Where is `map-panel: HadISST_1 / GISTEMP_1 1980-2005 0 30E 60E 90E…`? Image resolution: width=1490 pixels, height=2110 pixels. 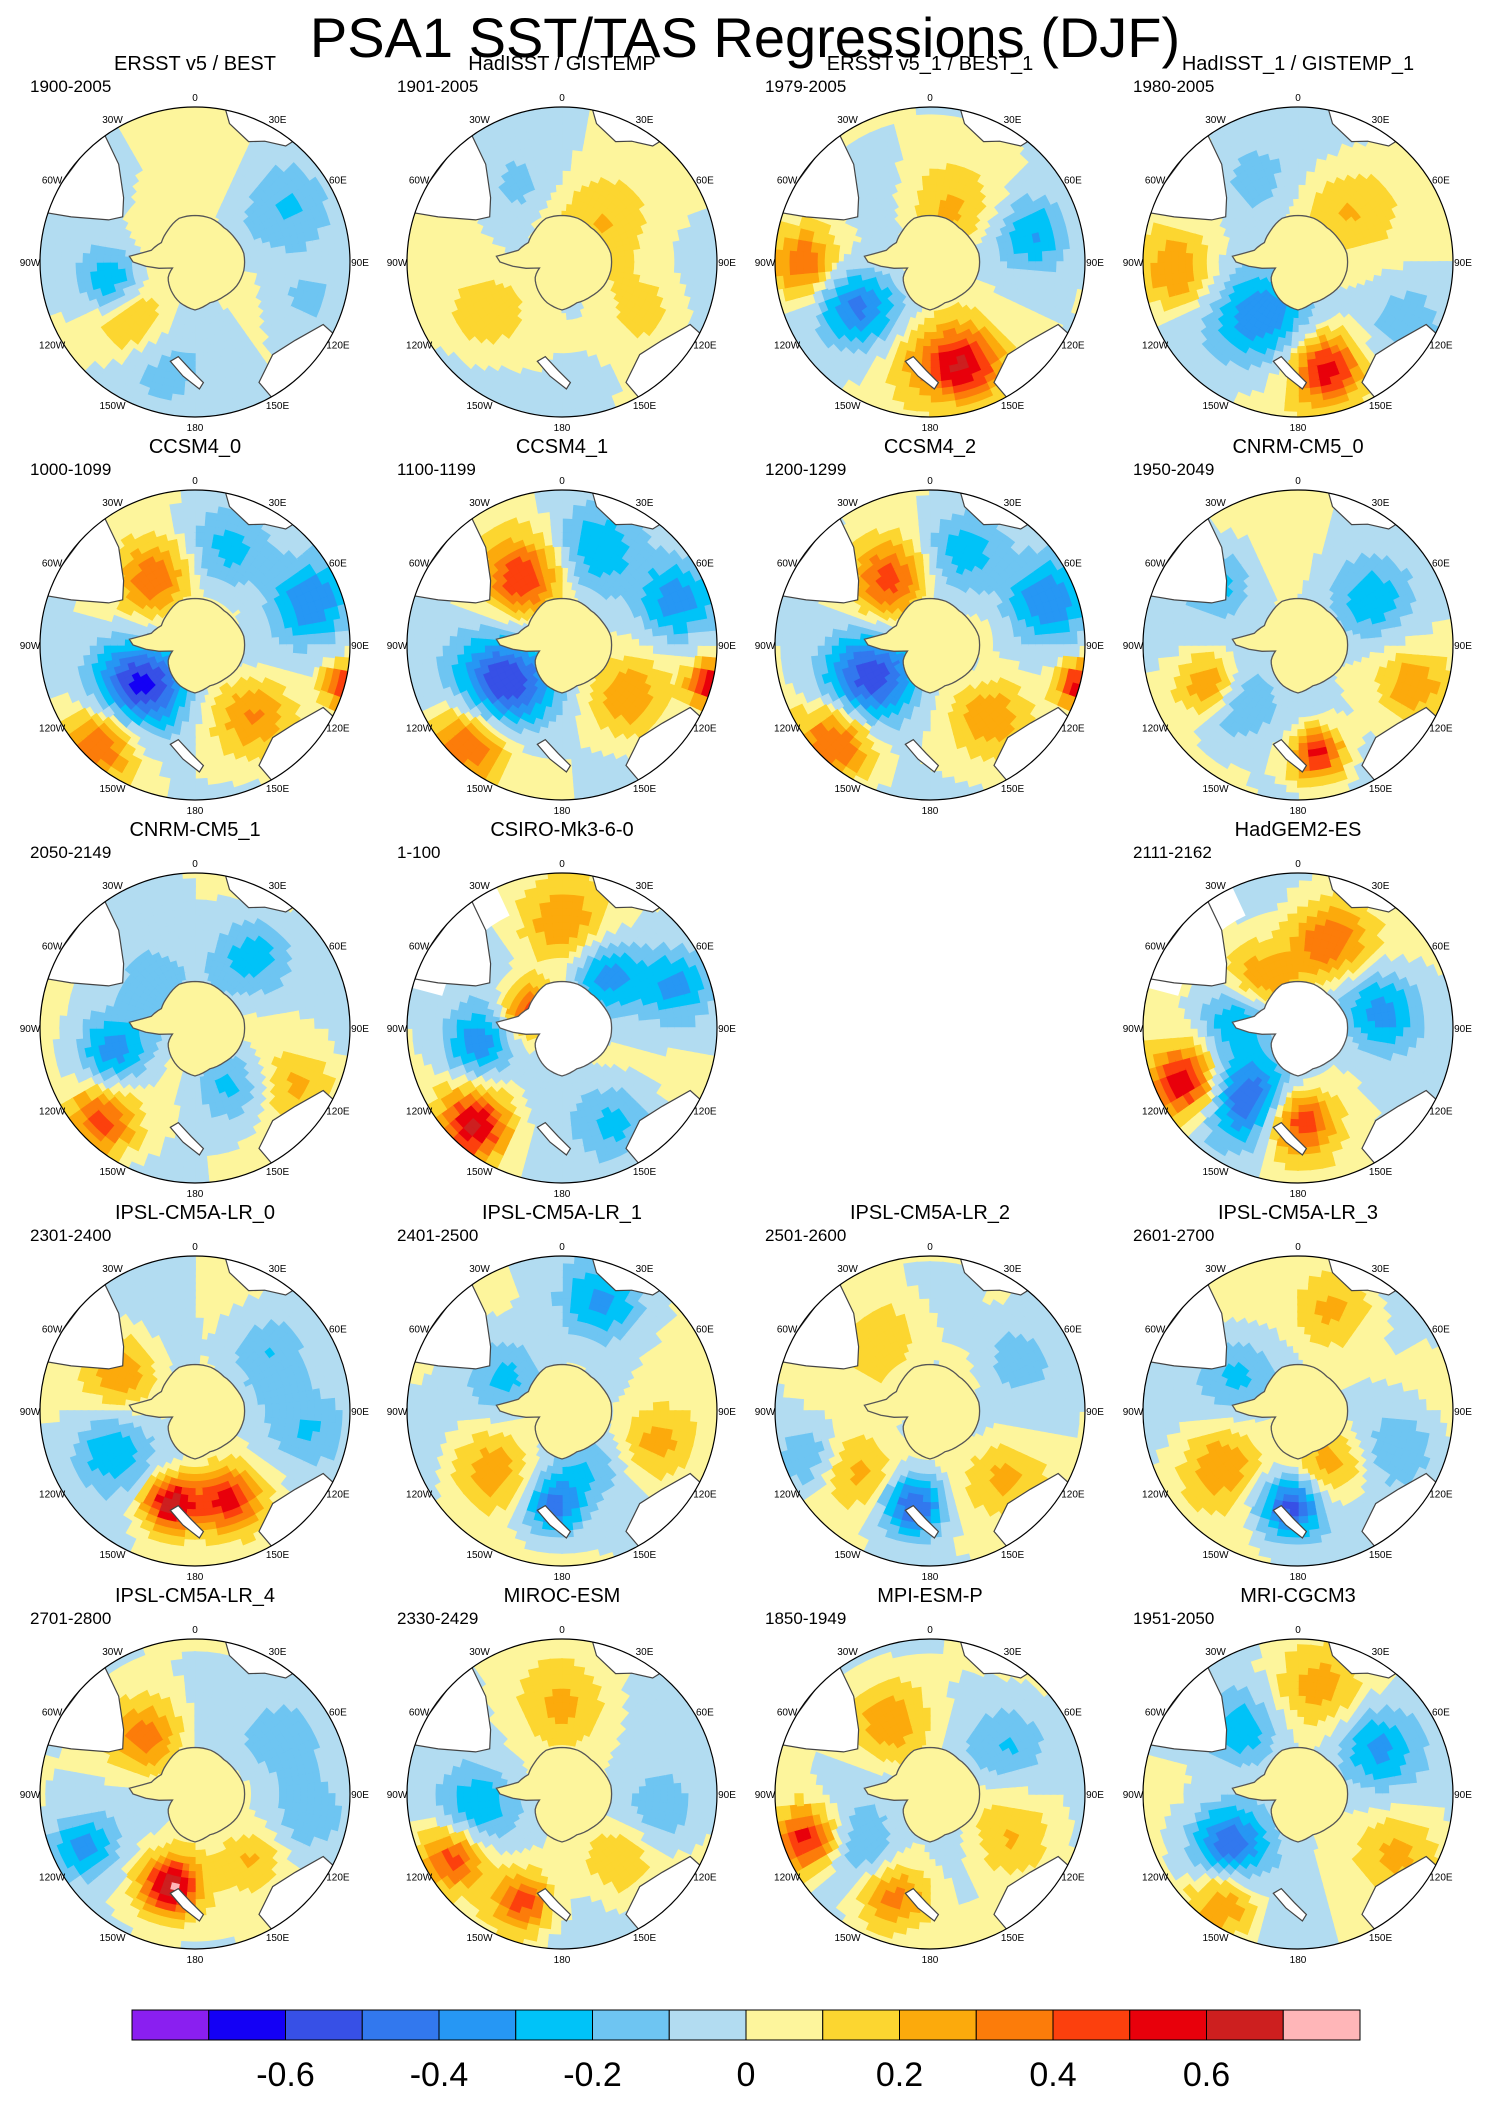 map-panel: HadISST_1 / GISTEMP_1 1980-2005 0 30E 60E 90E… is located at coordinates (1298, 243).